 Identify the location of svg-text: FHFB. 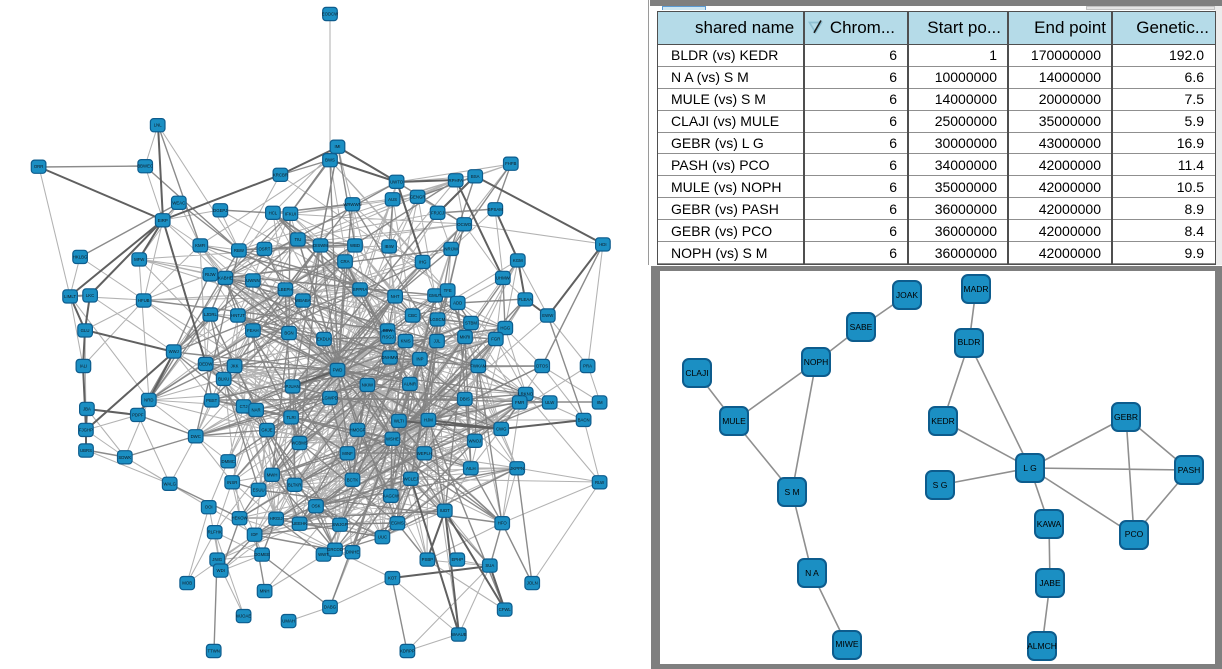
(510, 163).